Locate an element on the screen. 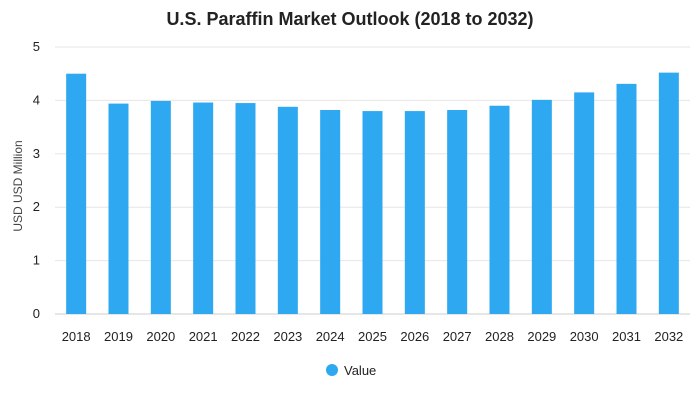 The height and width of the screenshot is (400, 700). y-tick-label: 3 is located at coordinates (36, 153).